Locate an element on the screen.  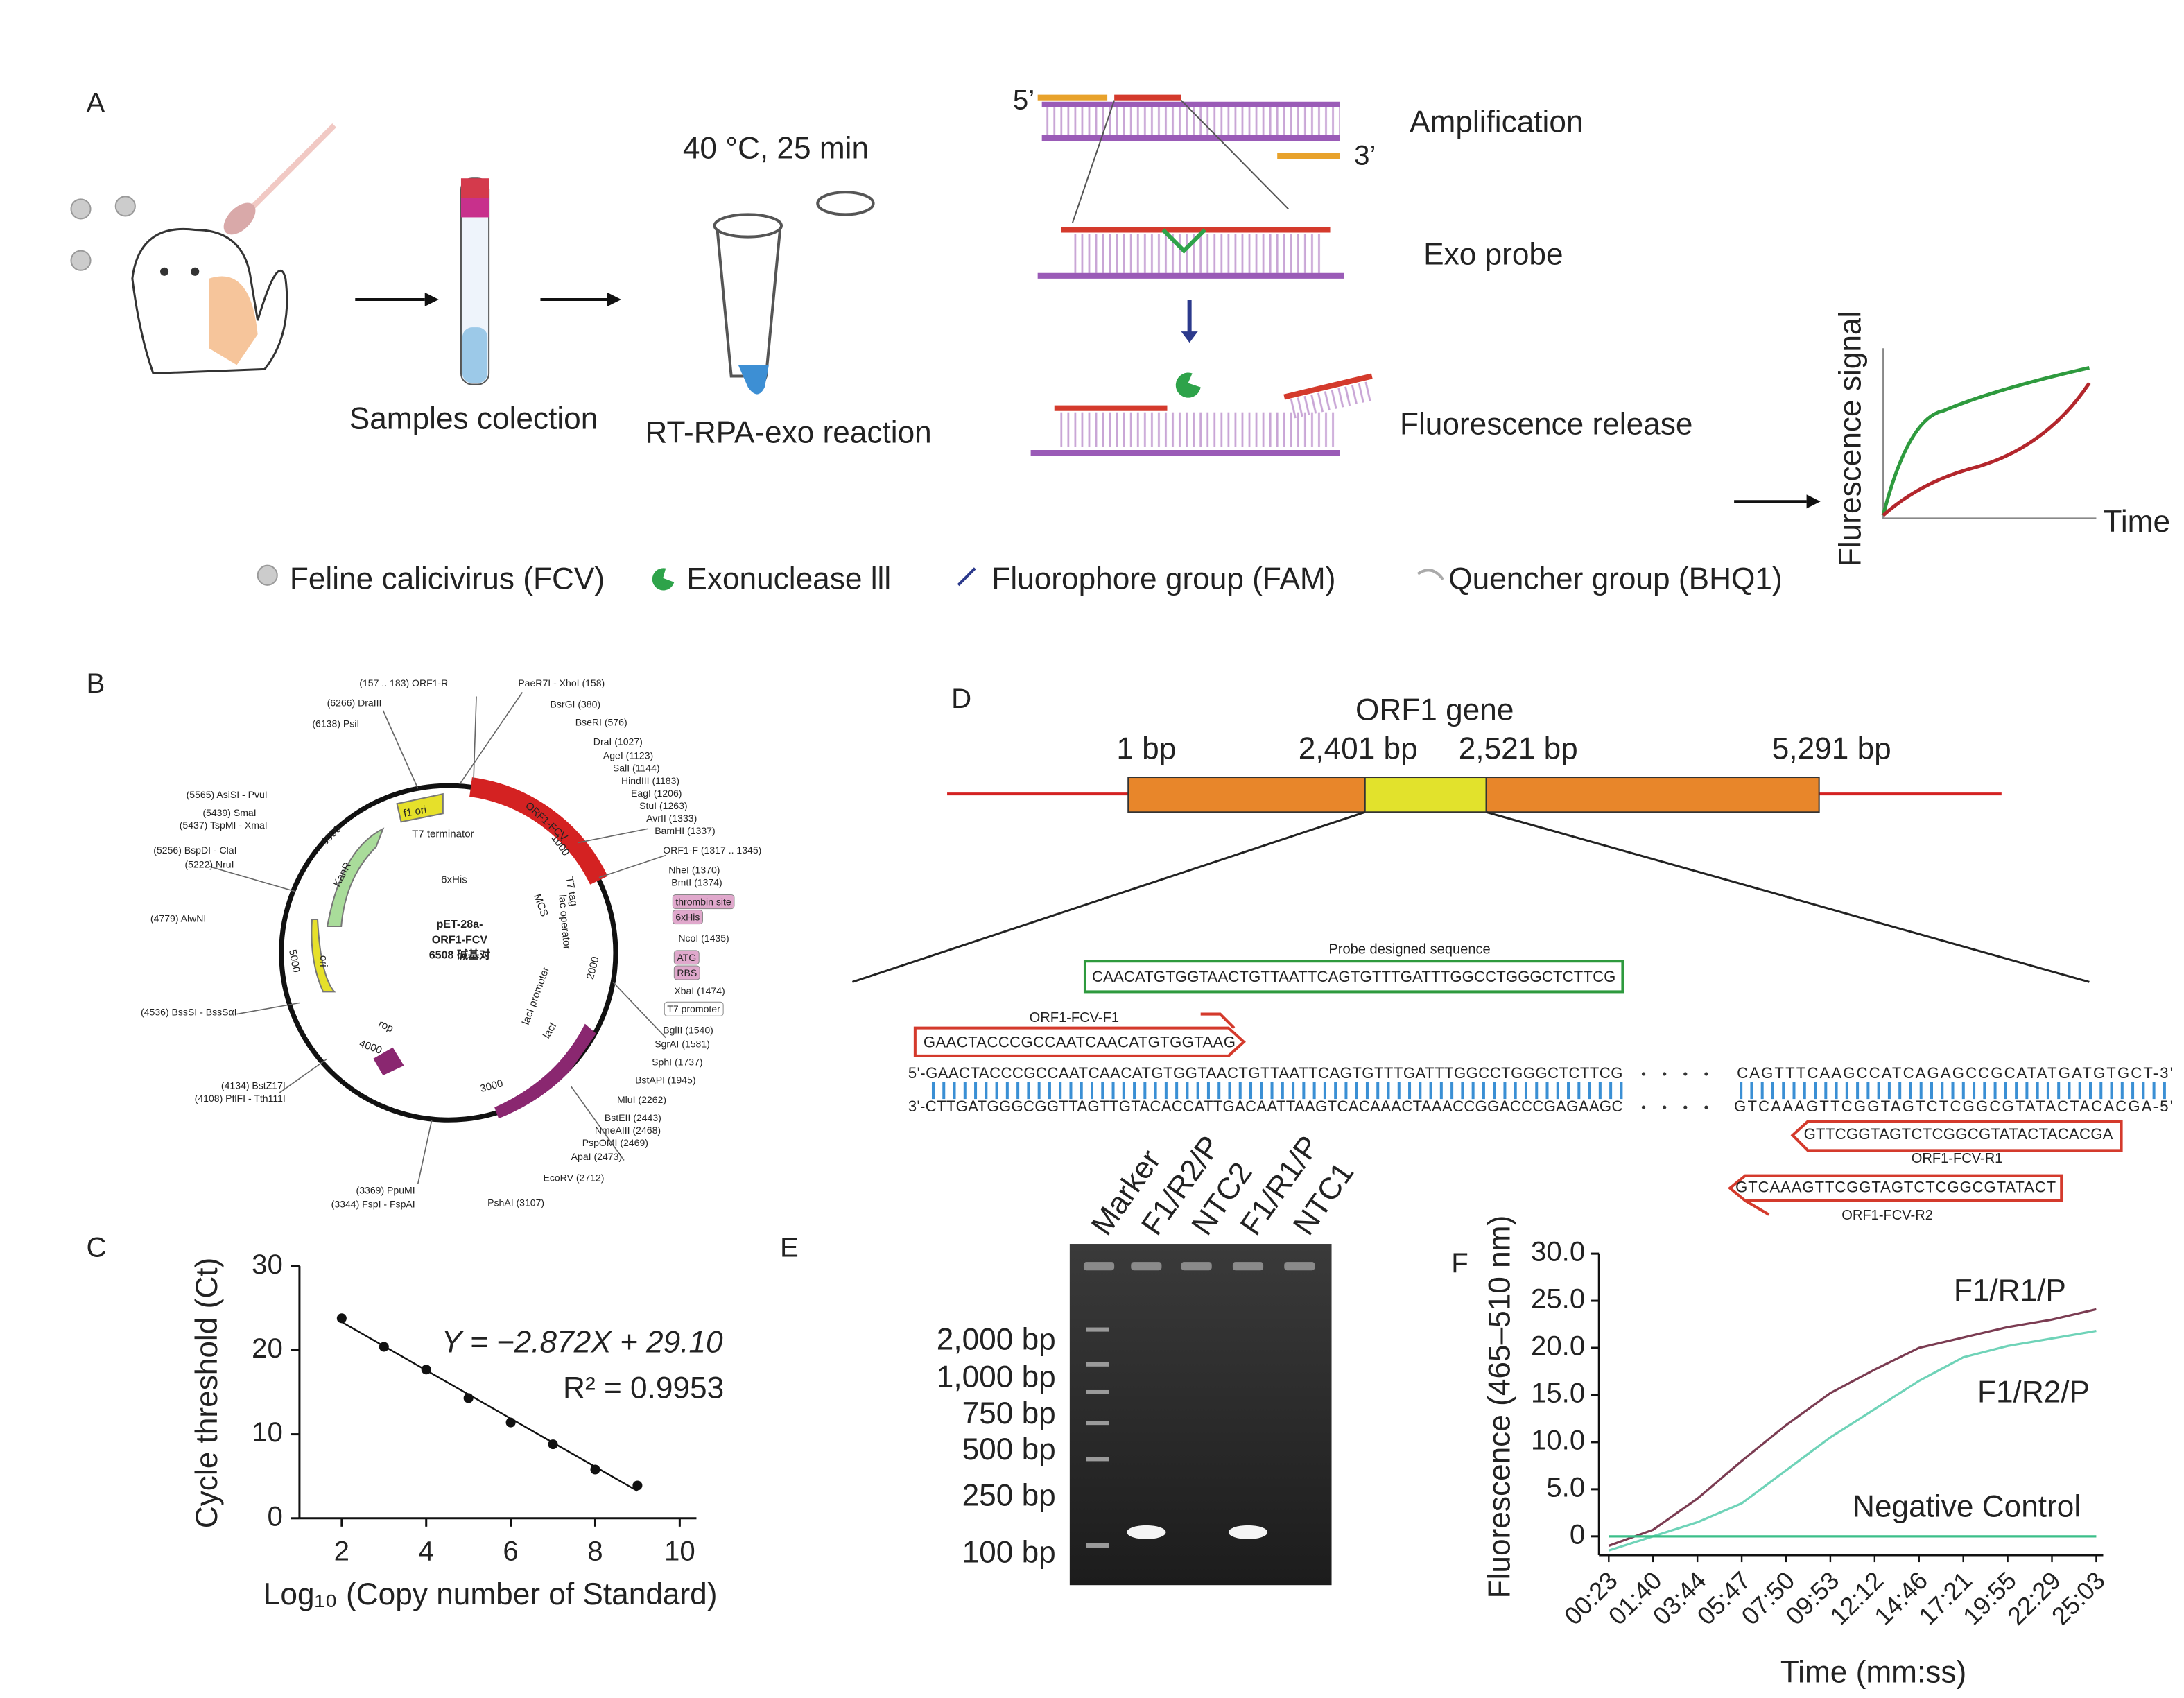
site-label: ApaI (2473) is located at coordinates (596, 1157).